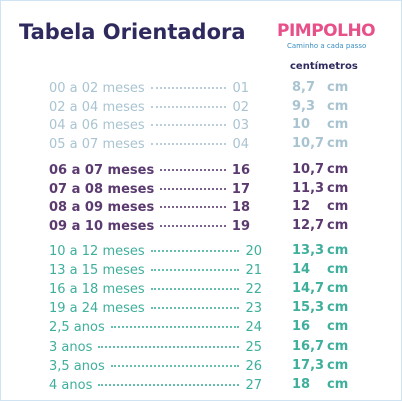 This screenshot has height=401, width=402. I want to click on cm-value: 8,7, so click(304, 87).